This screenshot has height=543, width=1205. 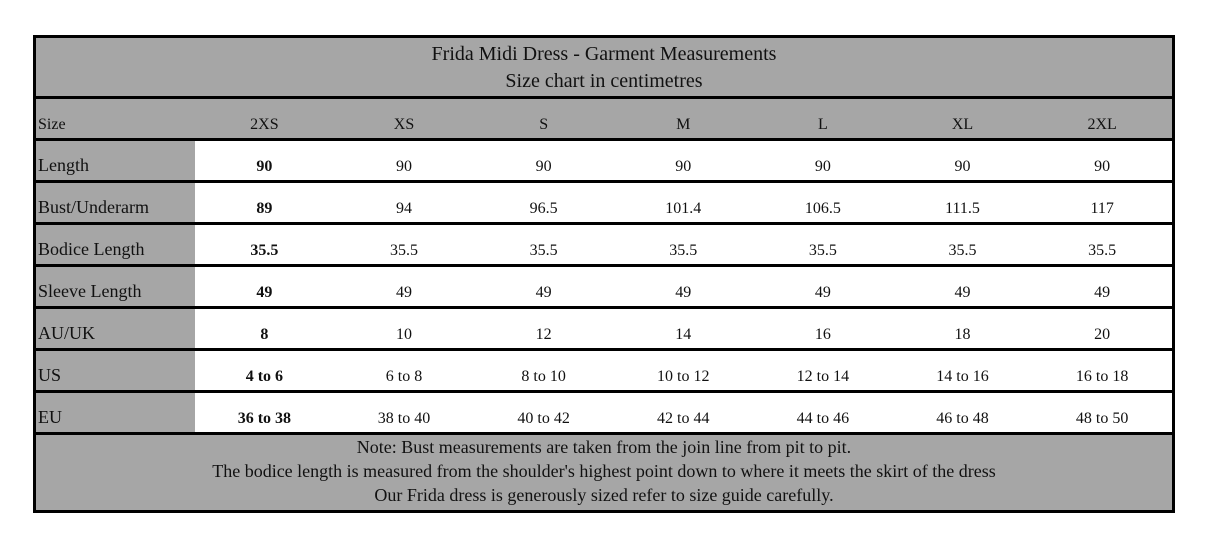 What do you see at coordinates (823, 412) in the screenshot?
I see `table-cell: 44 to 46` at bounding box center [823, 412].